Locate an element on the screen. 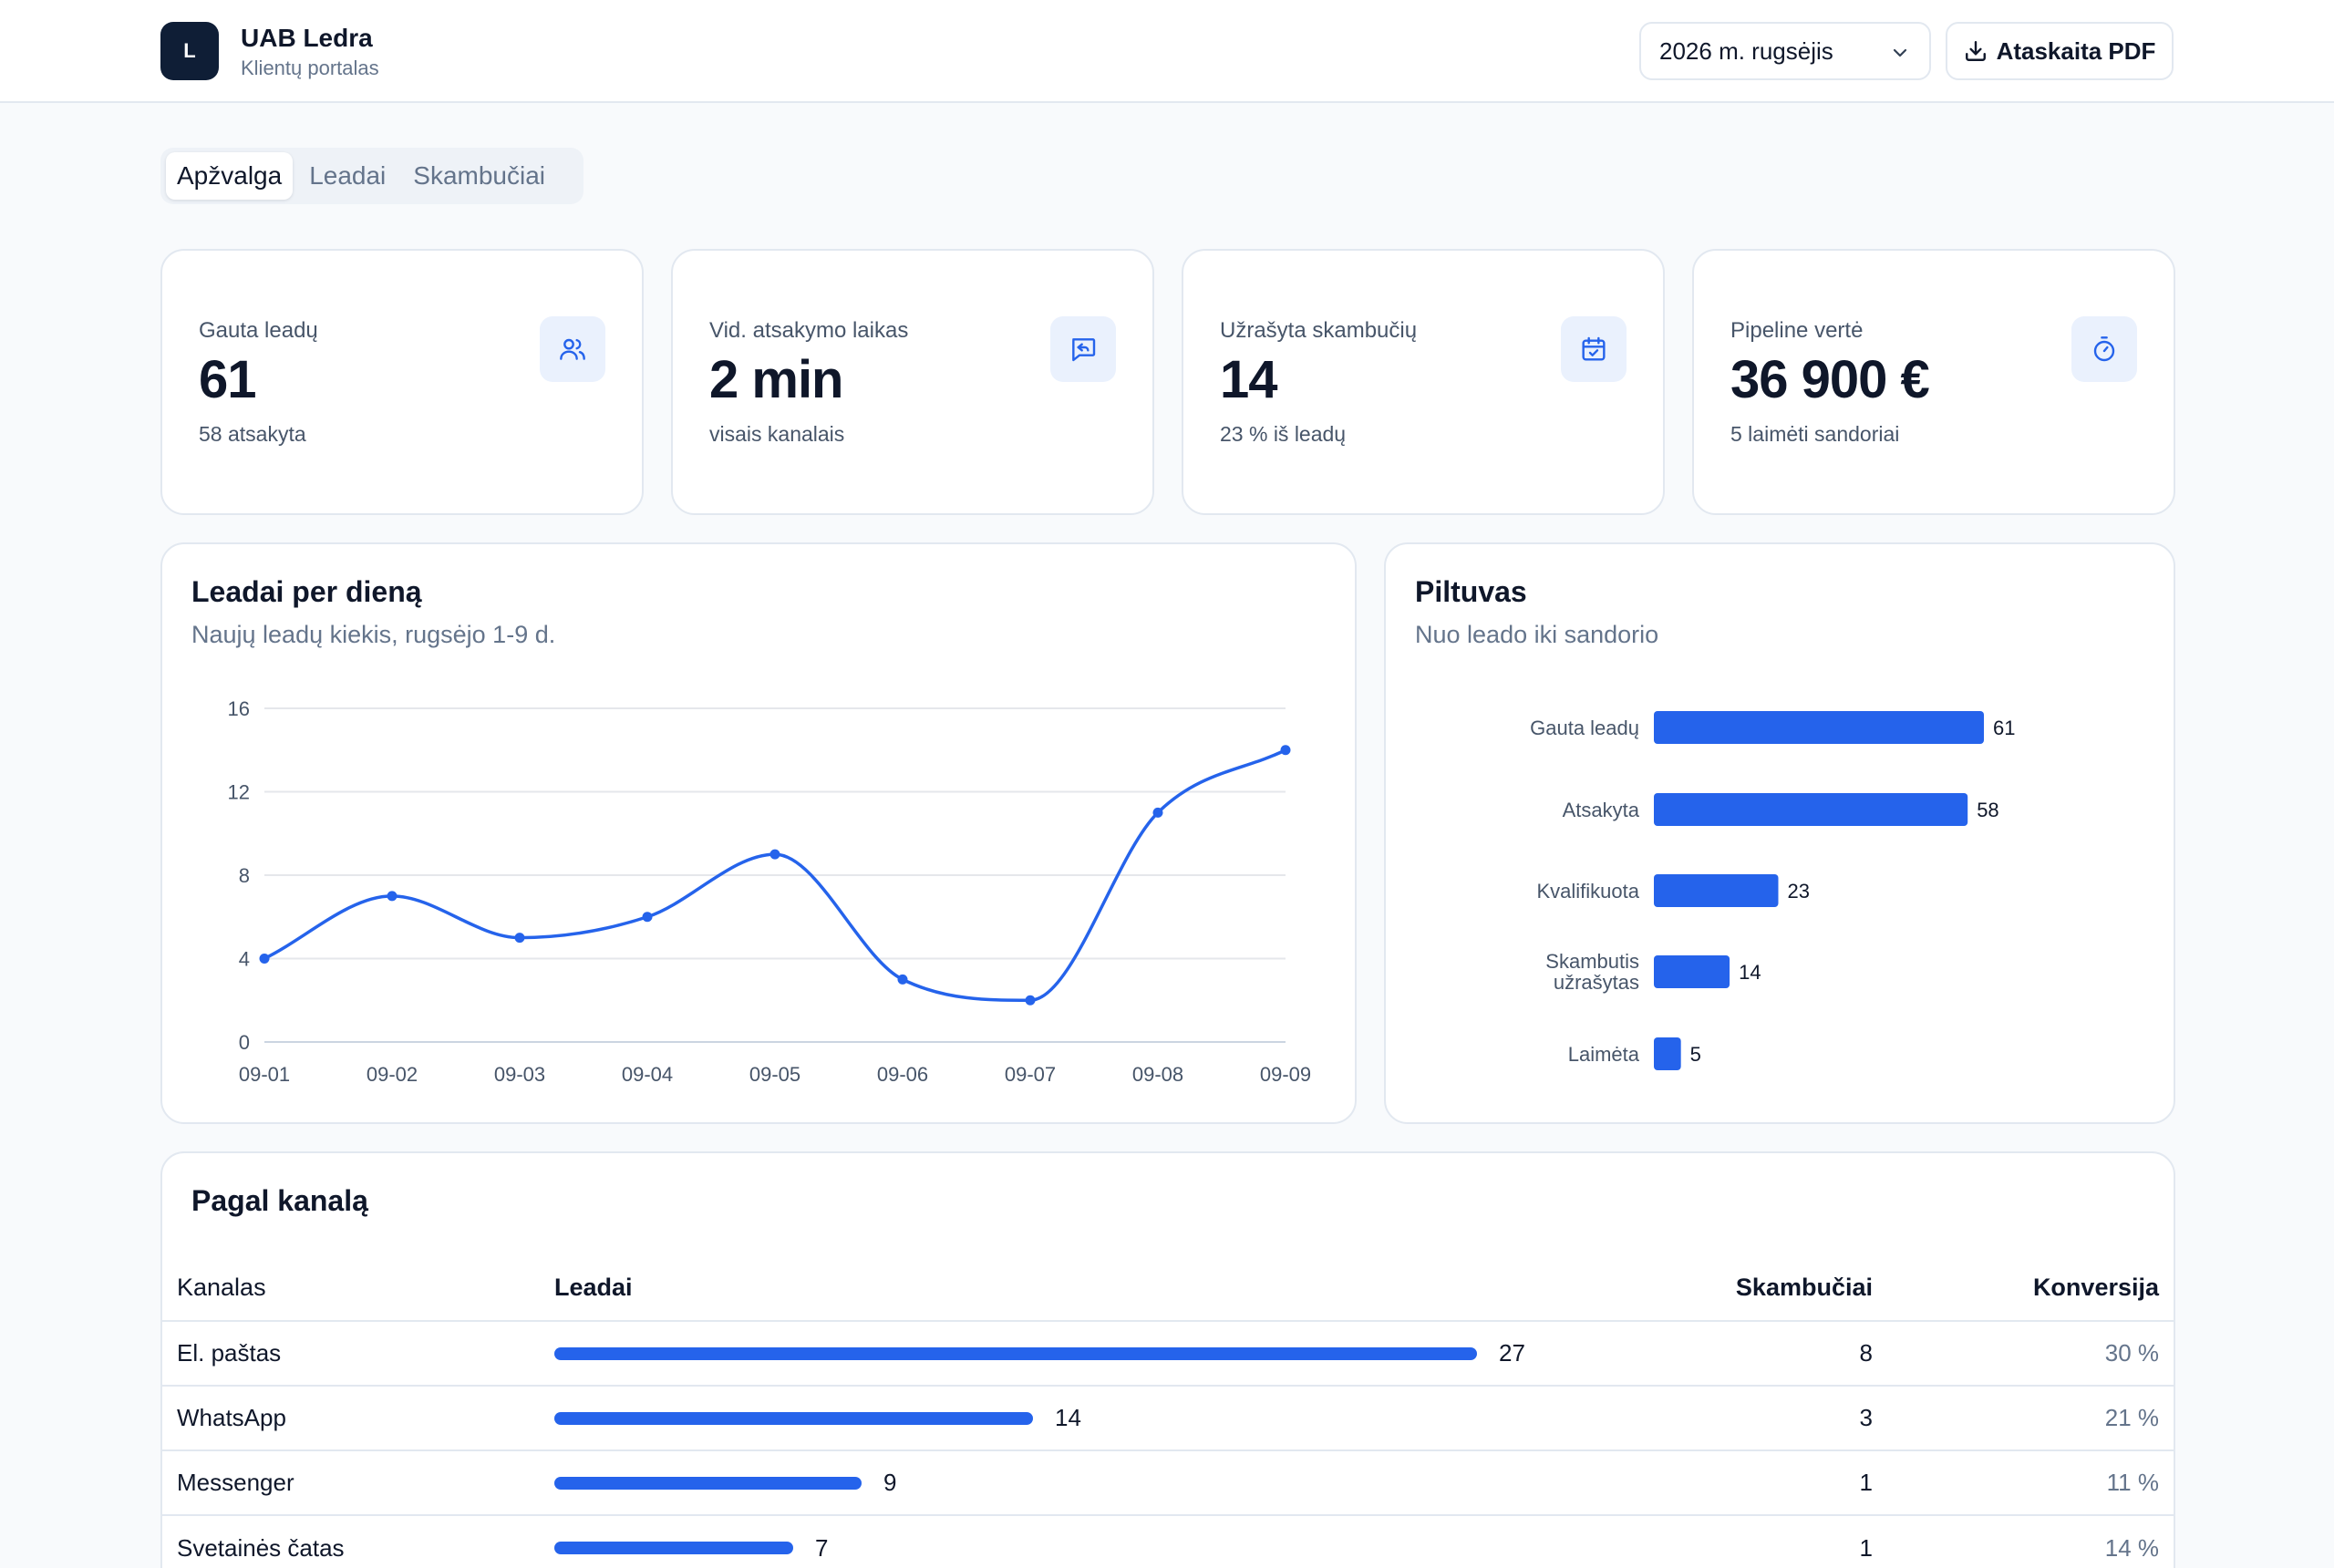 This screenshot has height=1568, width=2334. card-subtitle: Naujų leadų kiekis, rugsėjo 1-9 d. is located at coordinates (373, 634).